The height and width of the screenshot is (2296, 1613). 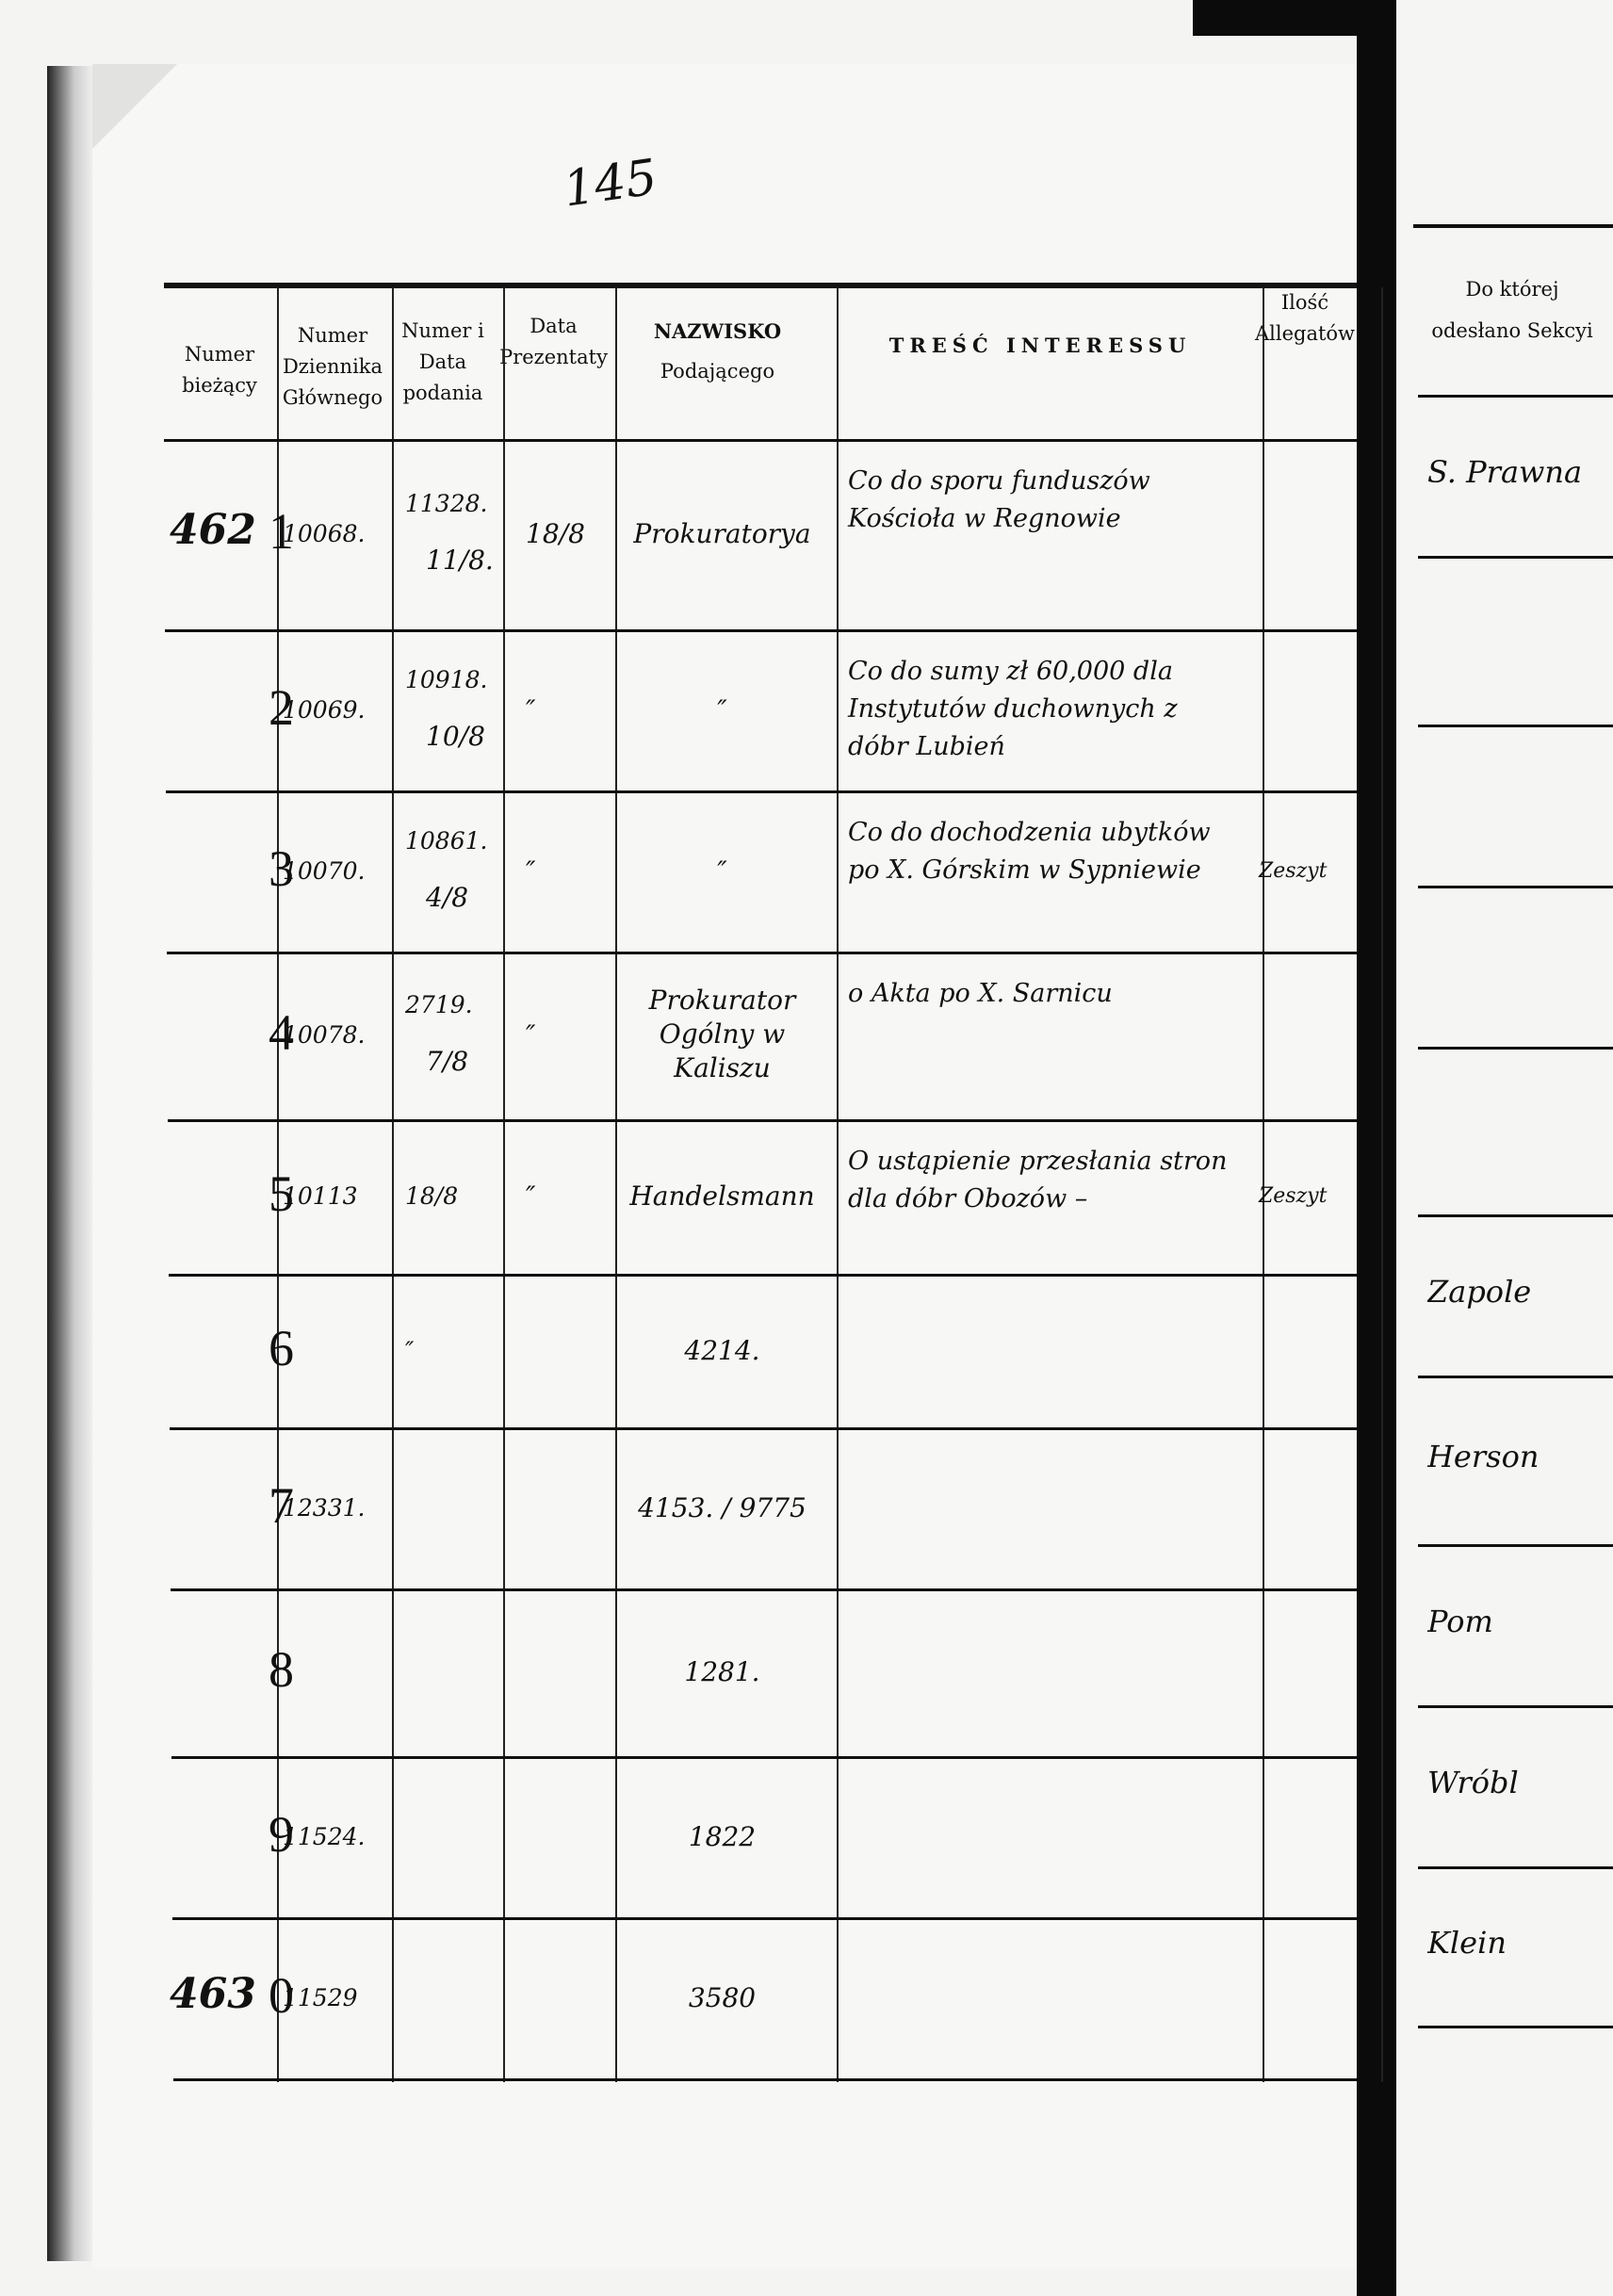 I want to click on section-entry: S. Prawna, so click(x=1505, y=471).